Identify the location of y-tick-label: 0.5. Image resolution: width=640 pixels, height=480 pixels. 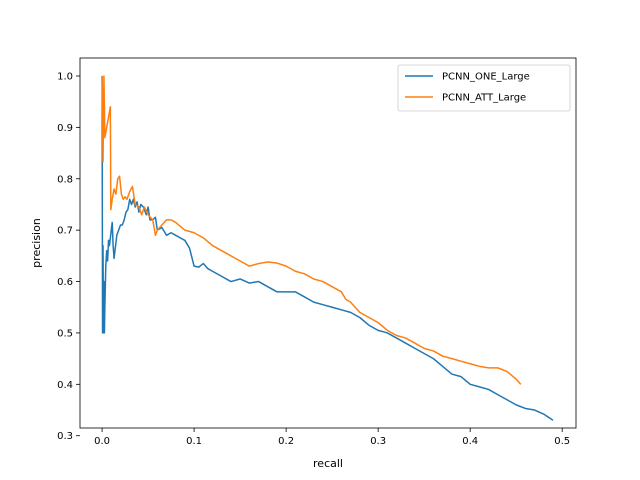
(65, 333).